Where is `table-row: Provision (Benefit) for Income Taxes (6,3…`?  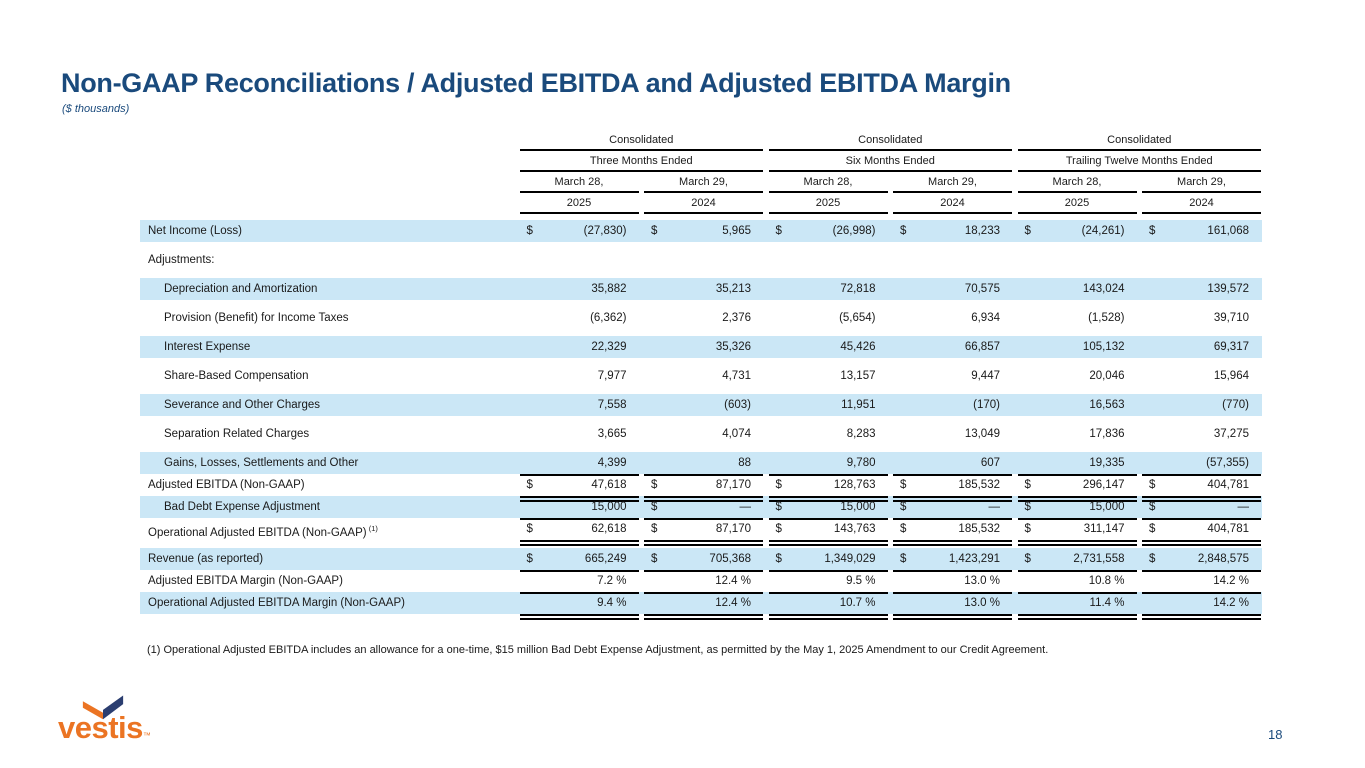 table-row: Provision (Benefit) for Income Taxes (6,3… is located at coordinates (701, 318).